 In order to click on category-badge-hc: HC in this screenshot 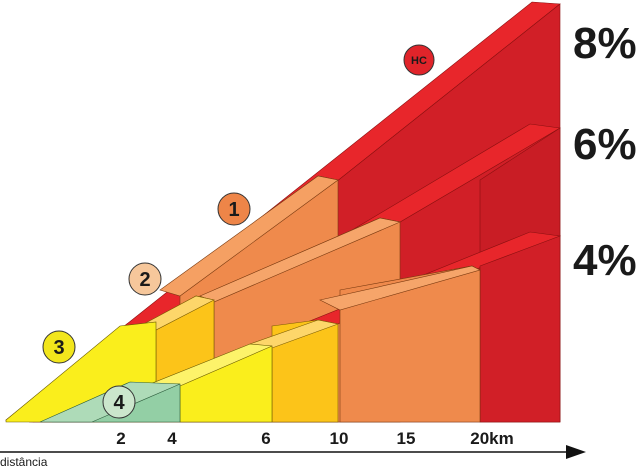, I will do `click(419, 60)`.